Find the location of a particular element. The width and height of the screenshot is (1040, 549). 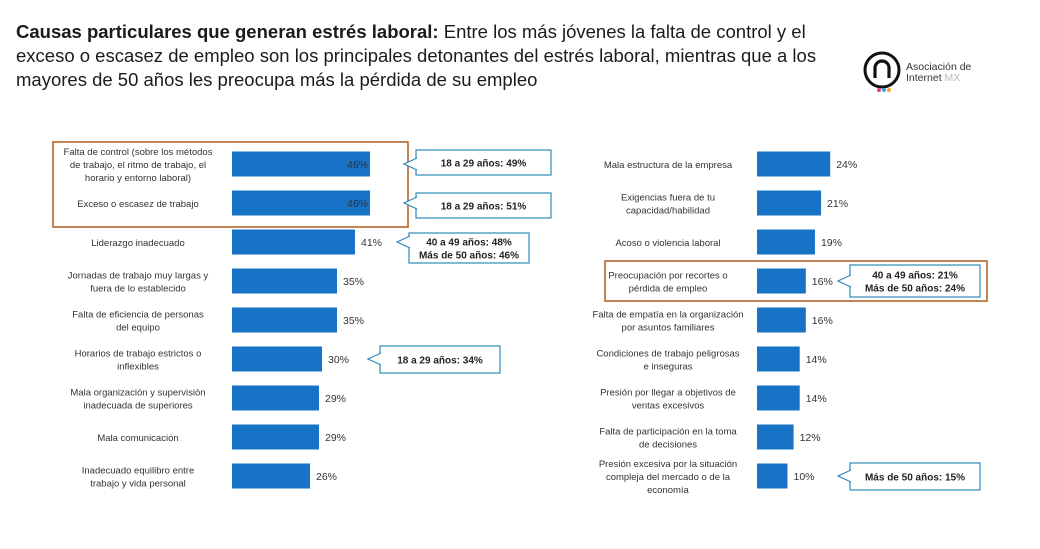

left-annotation-text-1: 18 a 29 años: 49% is located at coordinates (484, 164).